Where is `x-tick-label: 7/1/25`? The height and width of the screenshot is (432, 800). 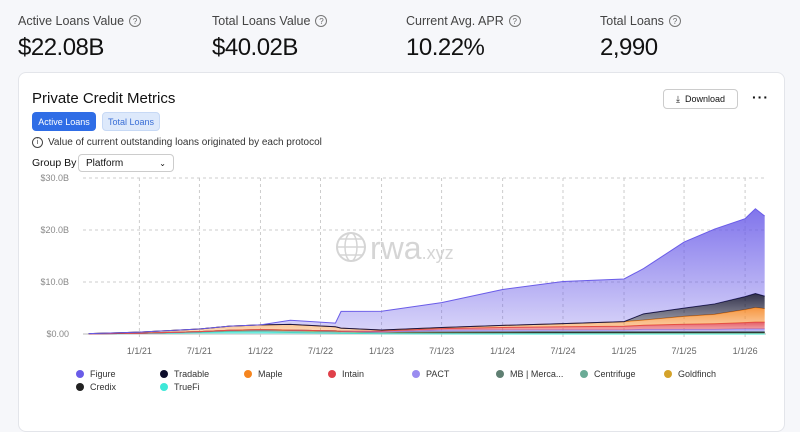
x-tick-label: 7/1/25 is located at coordinates (684, 351).